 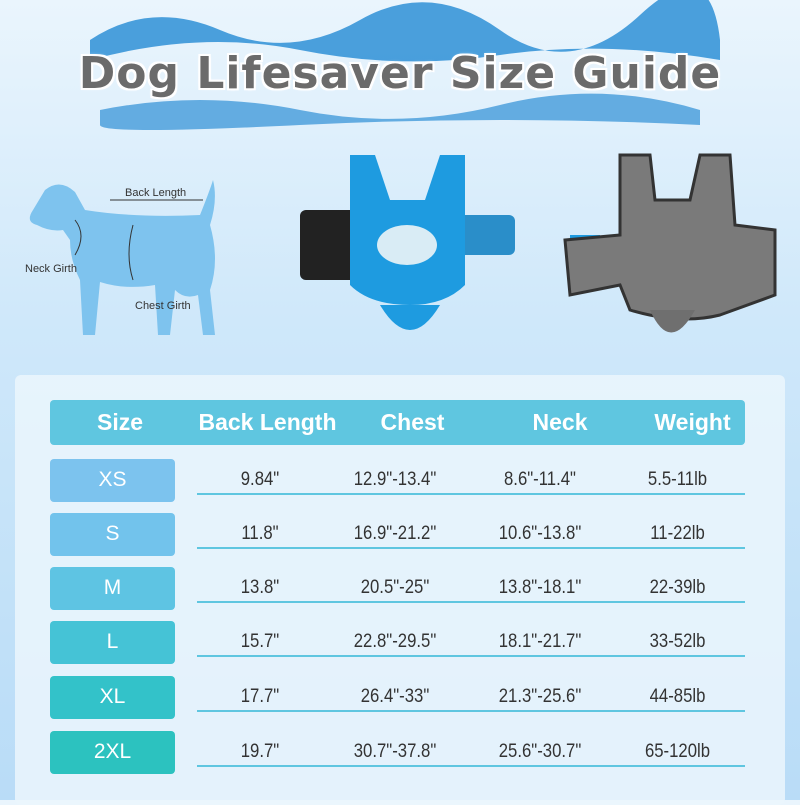 I want to click on neck-cell: 10.6"-13.8", so click(x=540, y=533).